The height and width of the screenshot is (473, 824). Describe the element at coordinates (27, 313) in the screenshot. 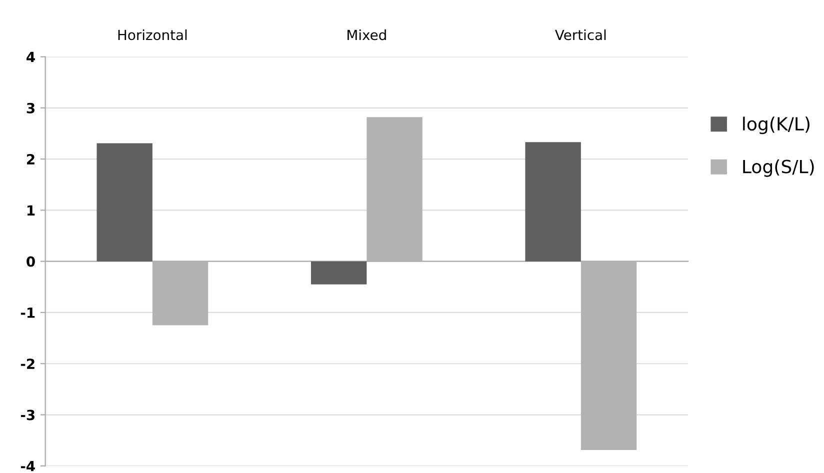

I see `y-tick-label: -1` at that location.